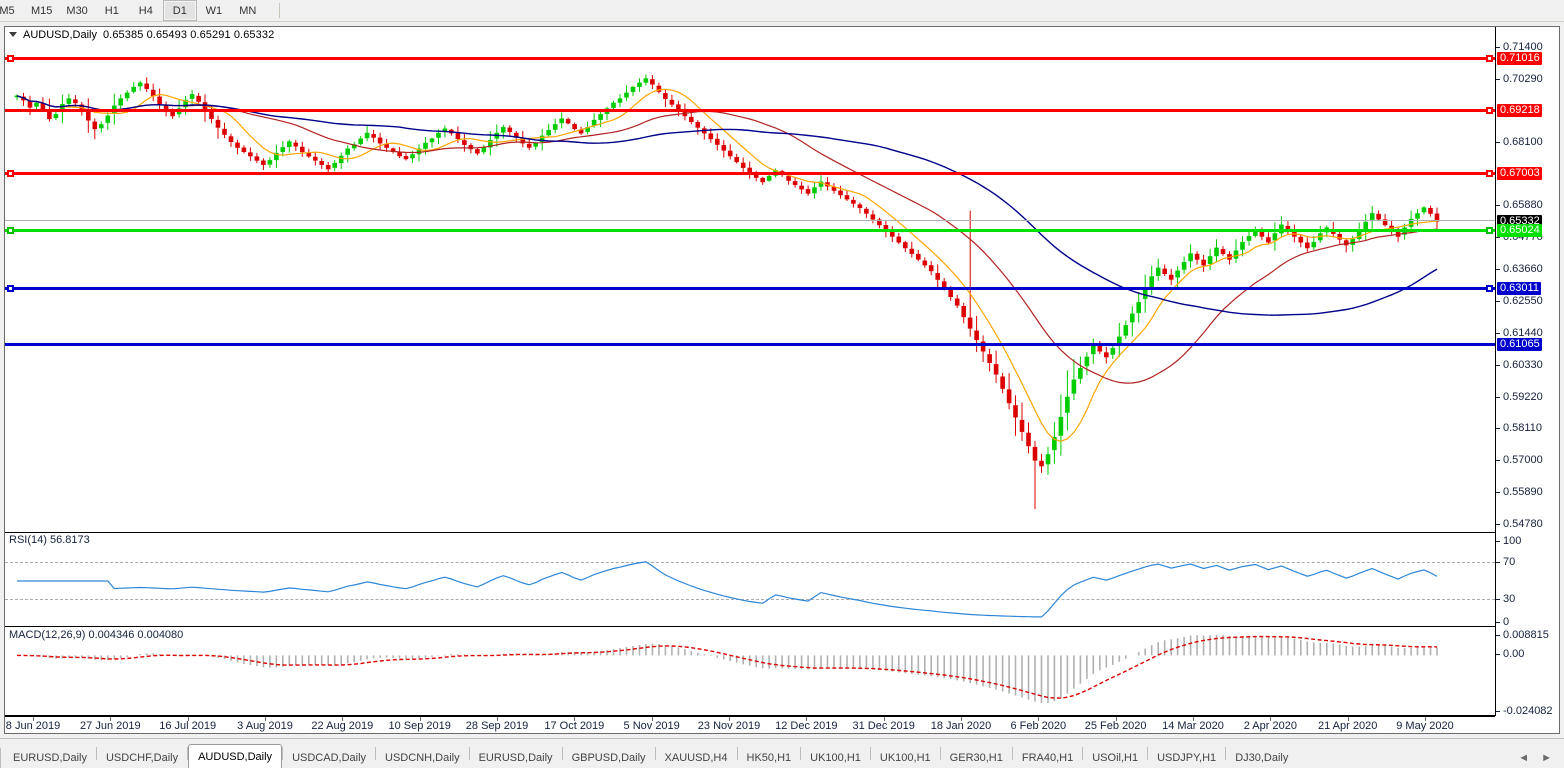  I want to click on price-tag-0.69218: 0.69218, so click(1519, 110).